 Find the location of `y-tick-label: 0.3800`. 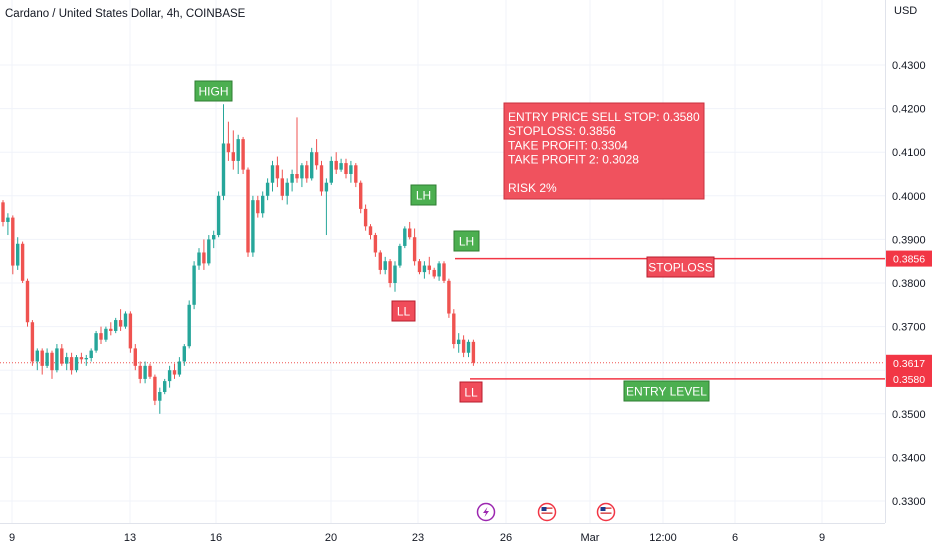

y-tick-label: 0.3800 is located at coordinates (909, 284).